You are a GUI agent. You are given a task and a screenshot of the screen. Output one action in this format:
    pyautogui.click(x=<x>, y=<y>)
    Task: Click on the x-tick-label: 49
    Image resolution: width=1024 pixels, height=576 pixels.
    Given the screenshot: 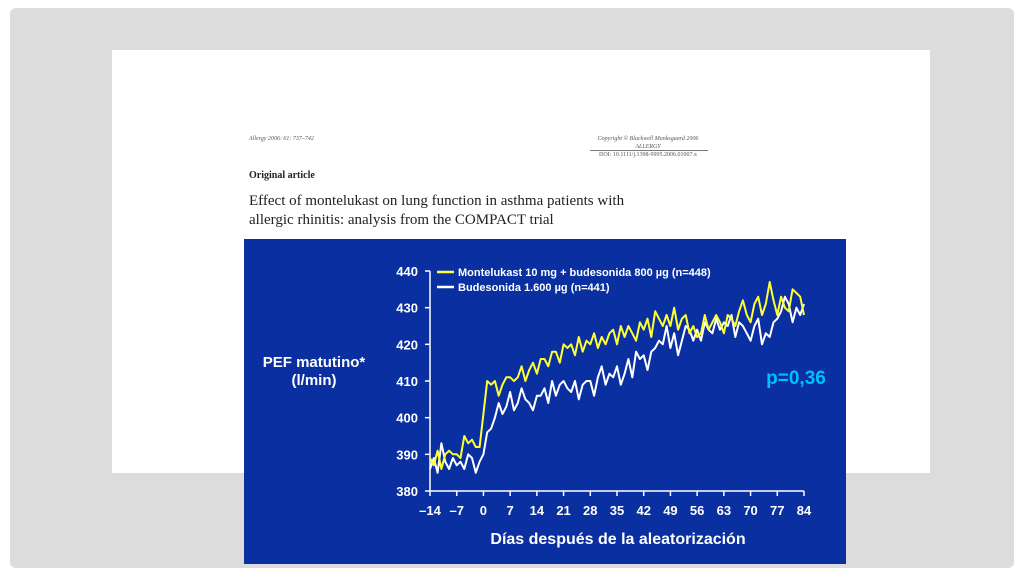 What is the action you would take?
    pyautogui.click(x=670, y=510)
    